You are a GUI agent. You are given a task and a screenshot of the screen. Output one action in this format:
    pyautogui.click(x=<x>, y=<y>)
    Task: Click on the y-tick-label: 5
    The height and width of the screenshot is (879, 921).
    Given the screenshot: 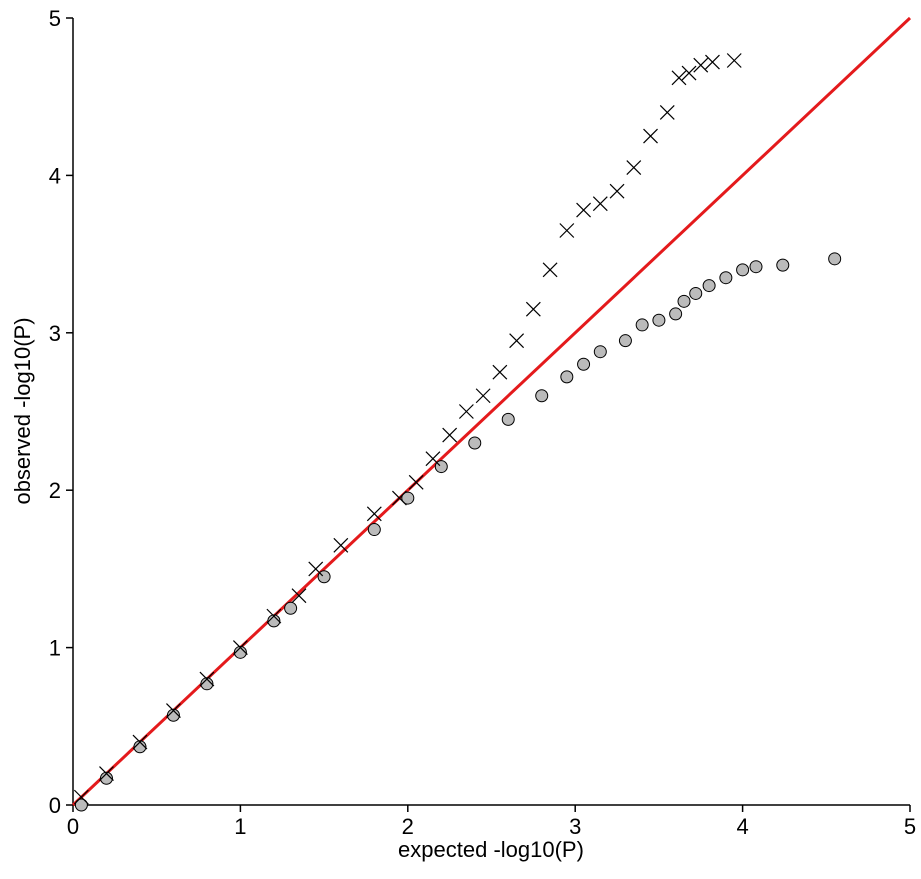 What is the action you would take?
    pyautogui.click(x=55, y=18)
    